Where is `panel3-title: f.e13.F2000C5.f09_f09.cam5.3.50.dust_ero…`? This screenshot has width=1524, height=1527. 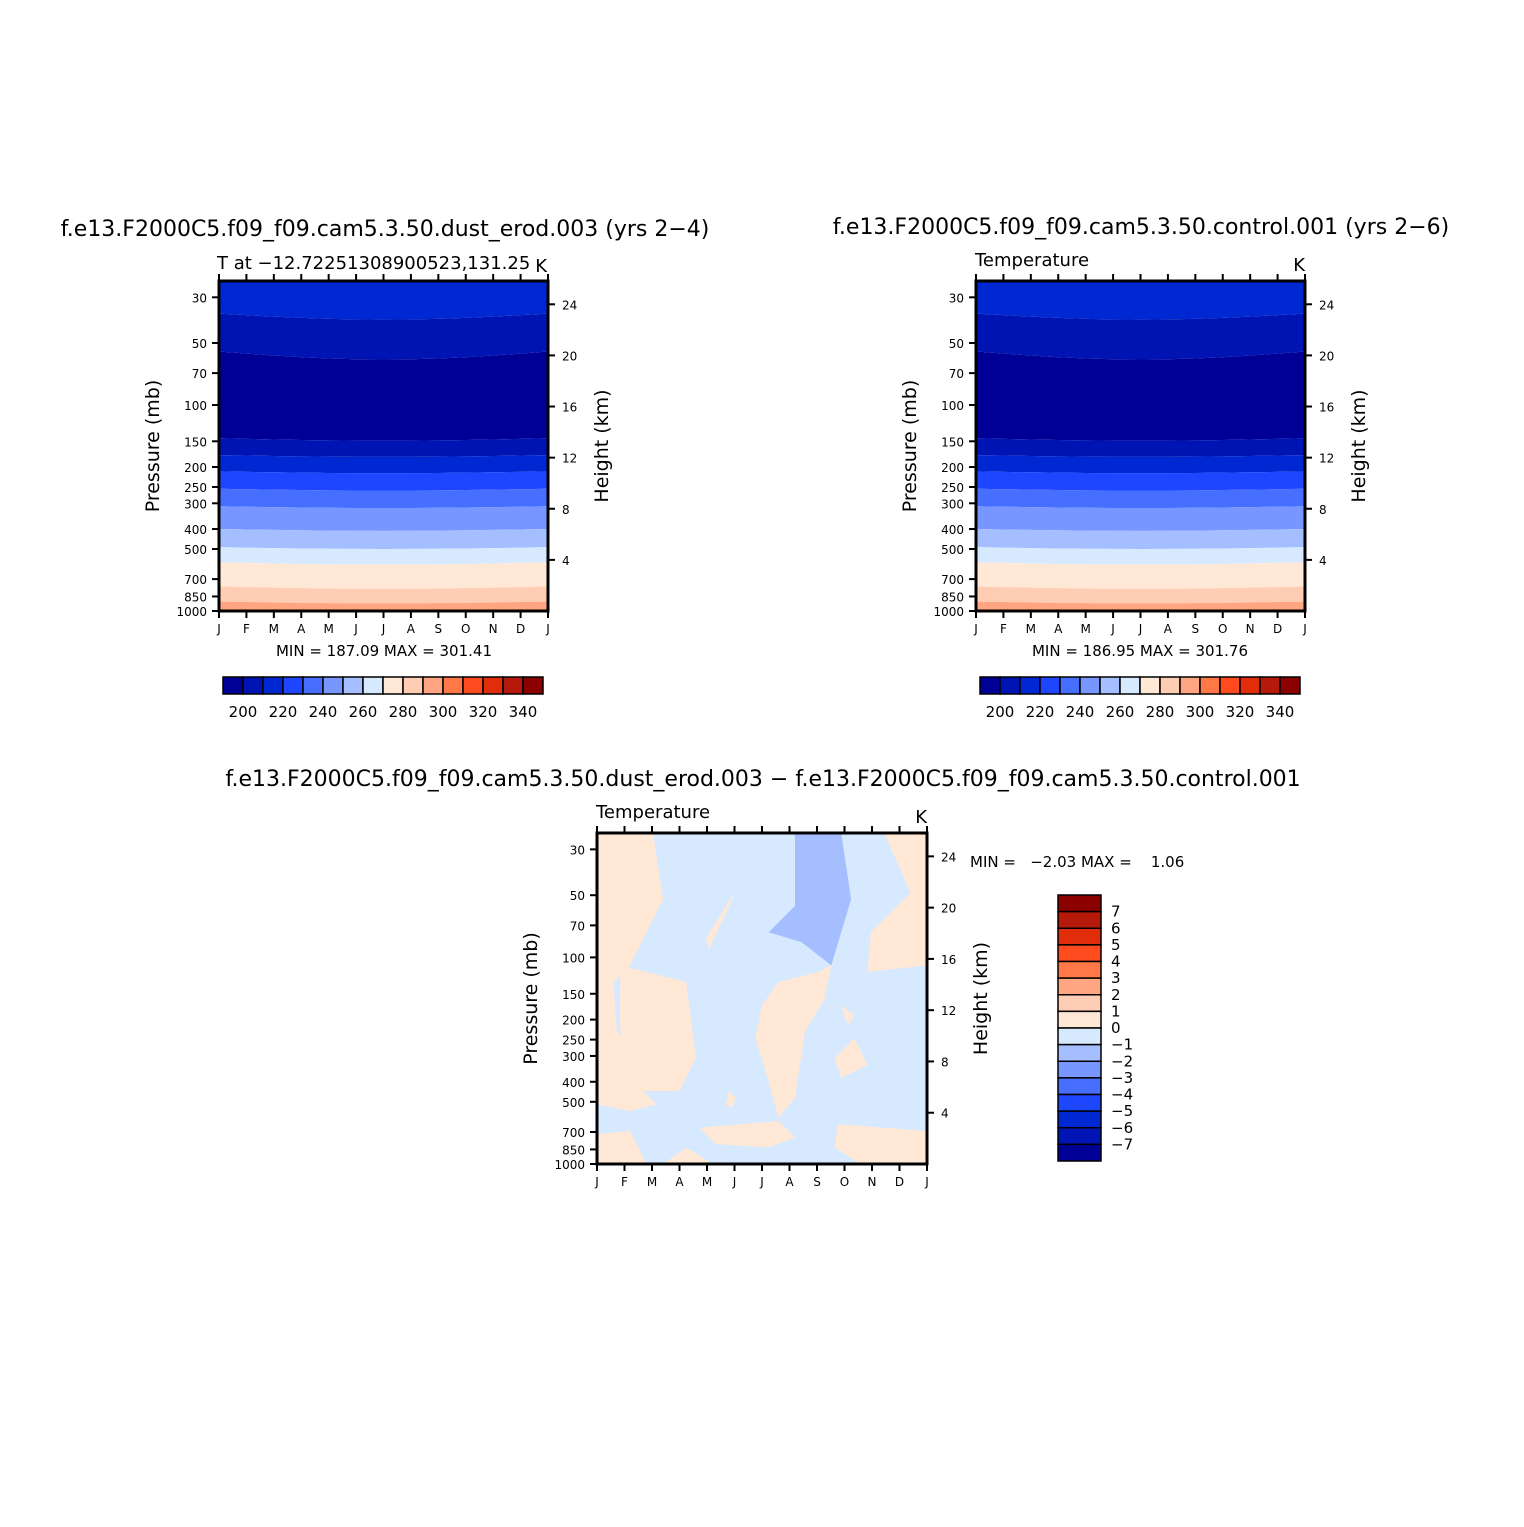
panel3-title: f.e13.F2000C5.f09_f09.cam5.3.50.dust_ero… is located at coordinates (762, 779).